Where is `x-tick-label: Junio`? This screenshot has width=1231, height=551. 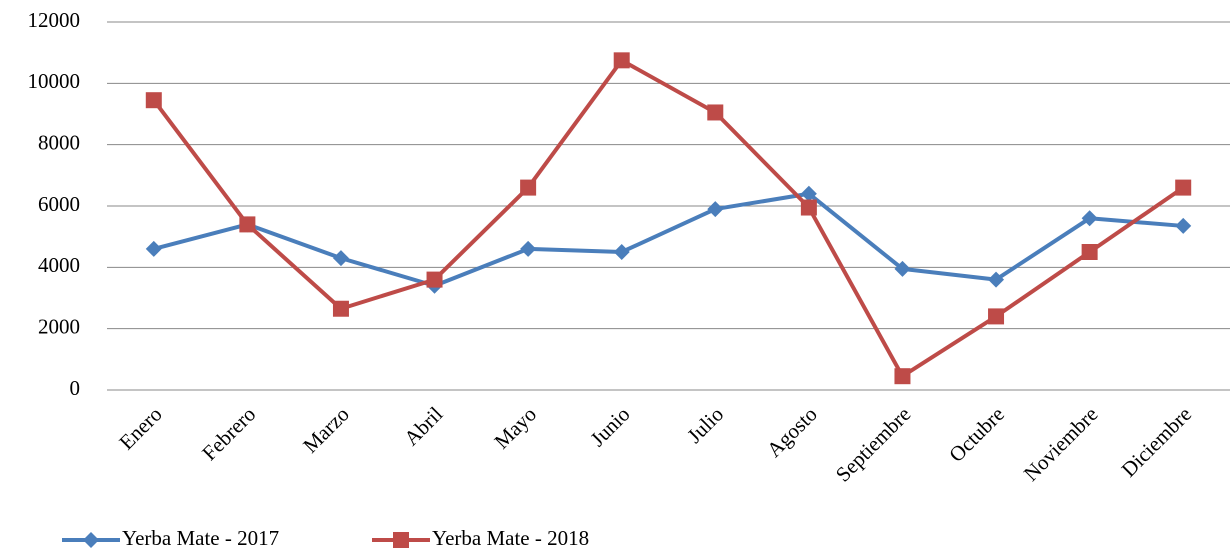
x-tick-label: Junio is located at coordinates (609, 426).